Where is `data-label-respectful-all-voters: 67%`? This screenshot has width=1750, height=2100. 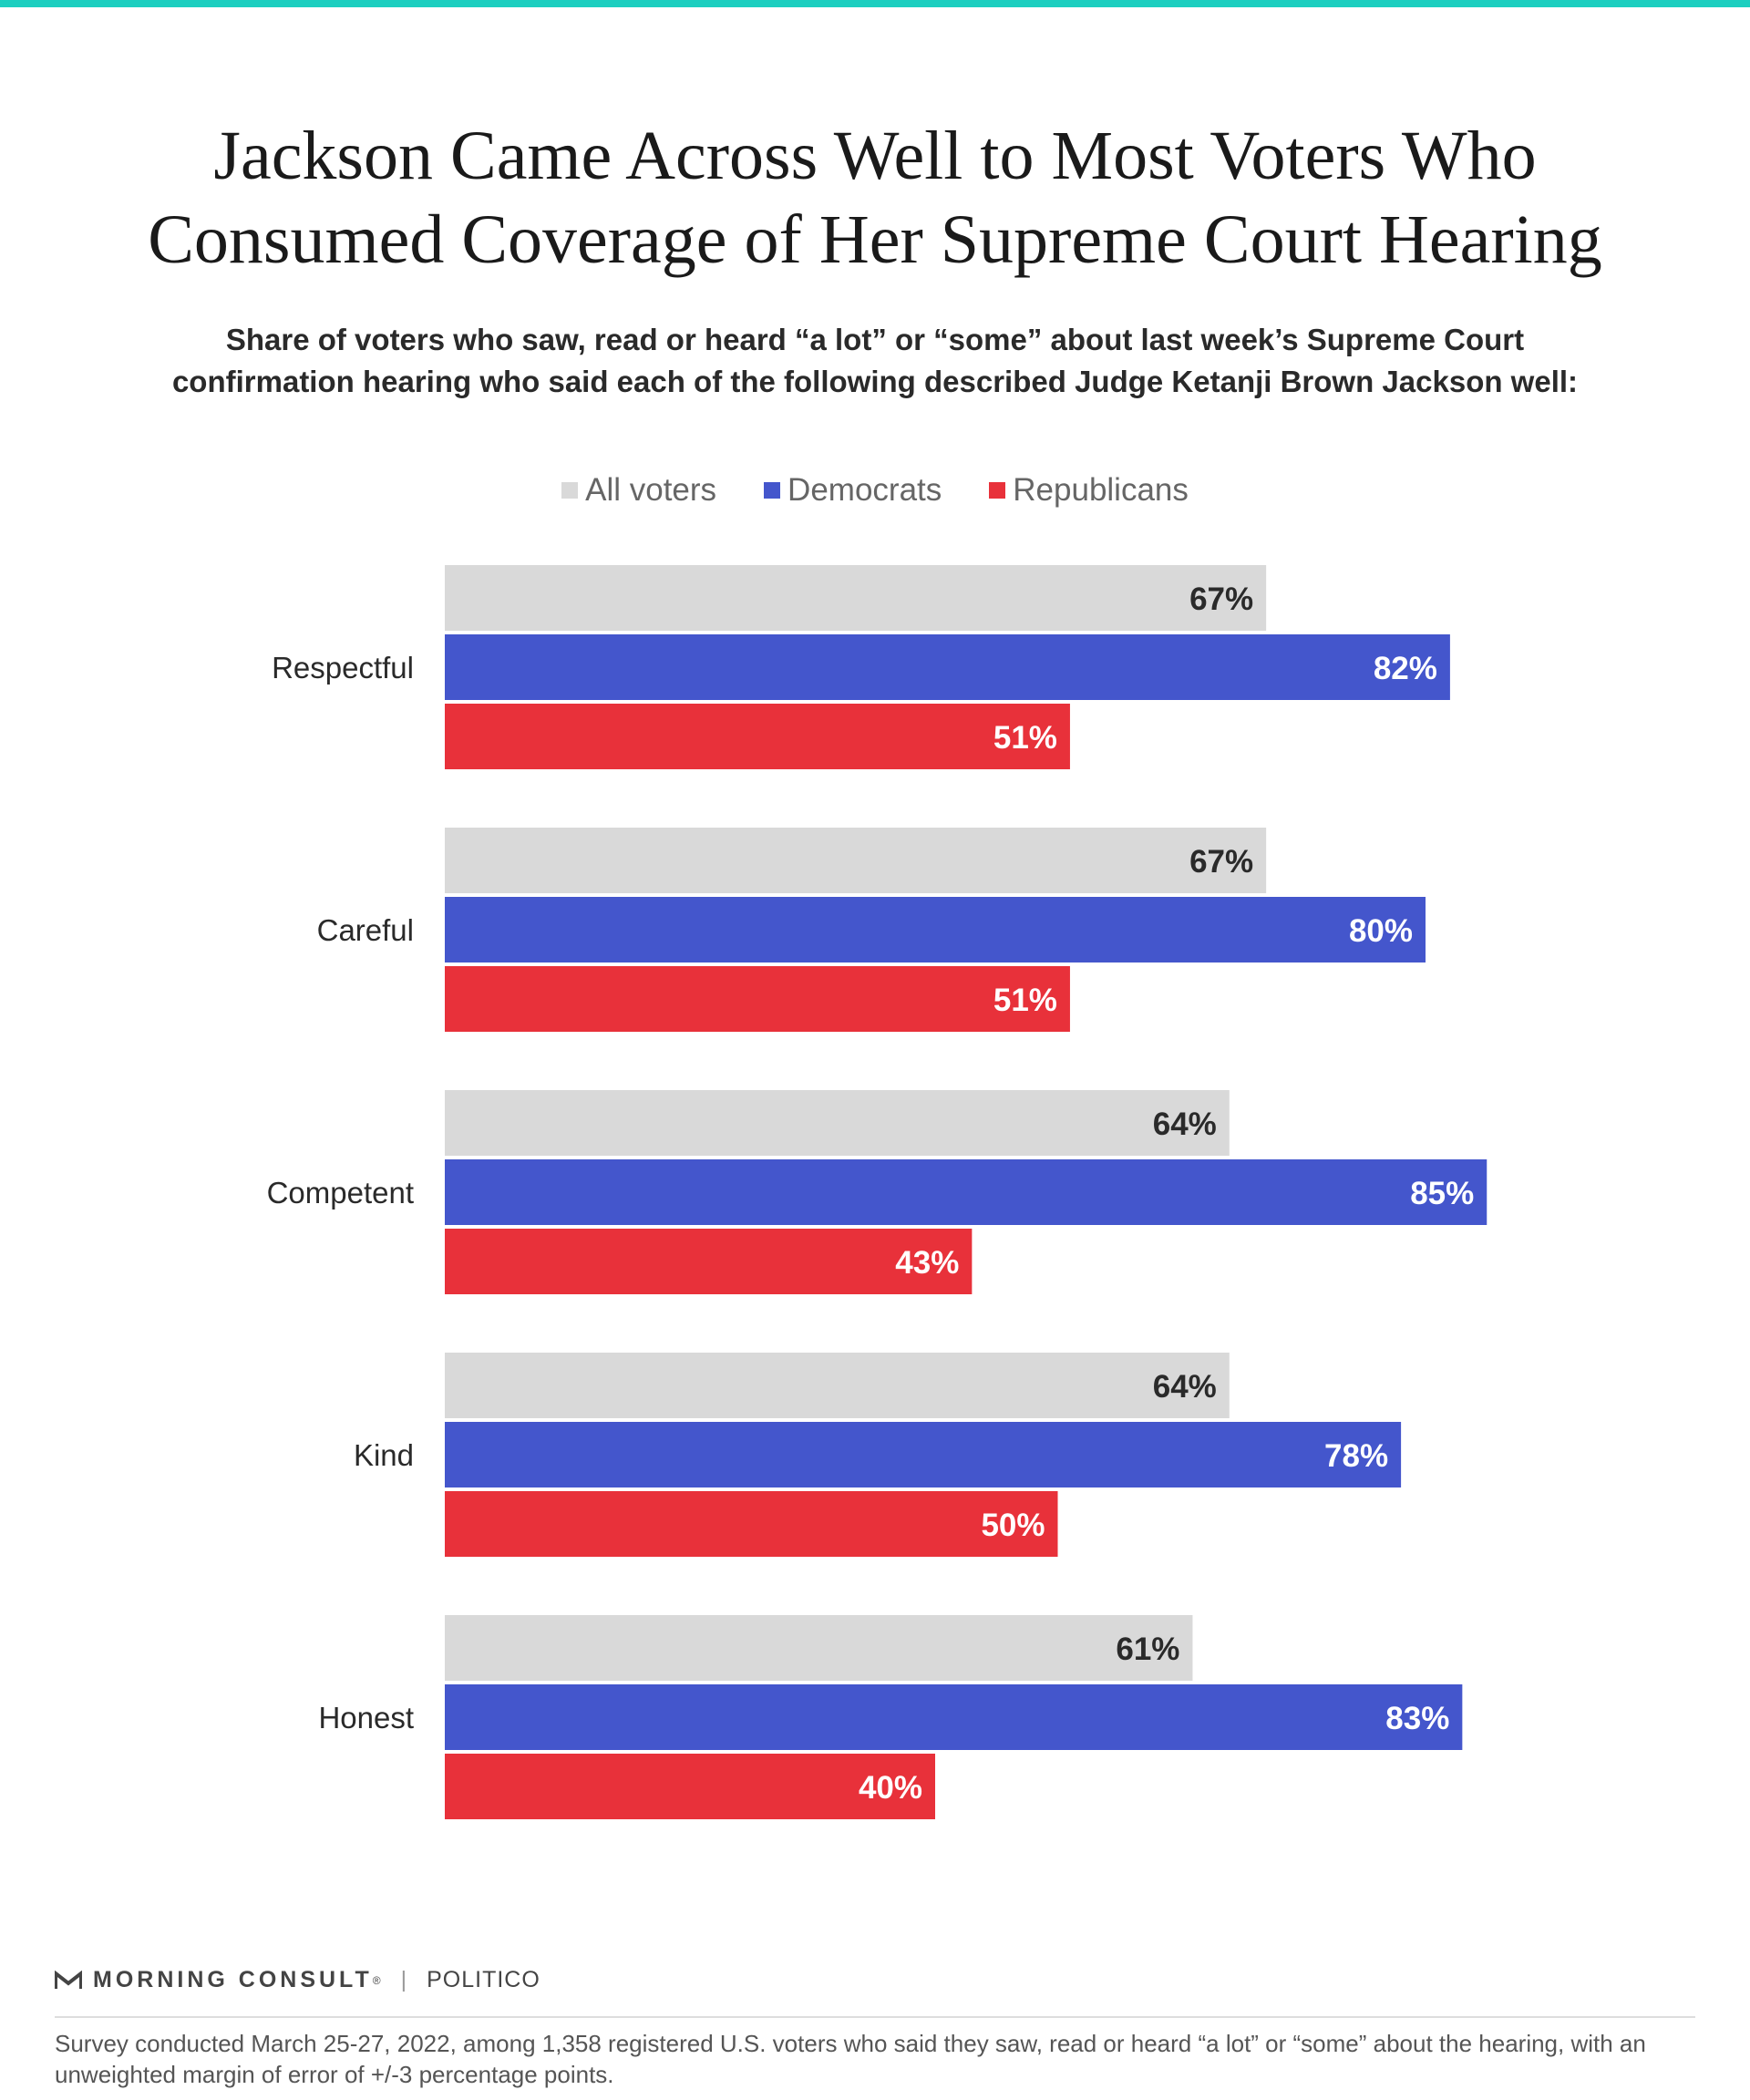
data-label-respectful-all-voters: 67% is located at coordinates (1221, 599).